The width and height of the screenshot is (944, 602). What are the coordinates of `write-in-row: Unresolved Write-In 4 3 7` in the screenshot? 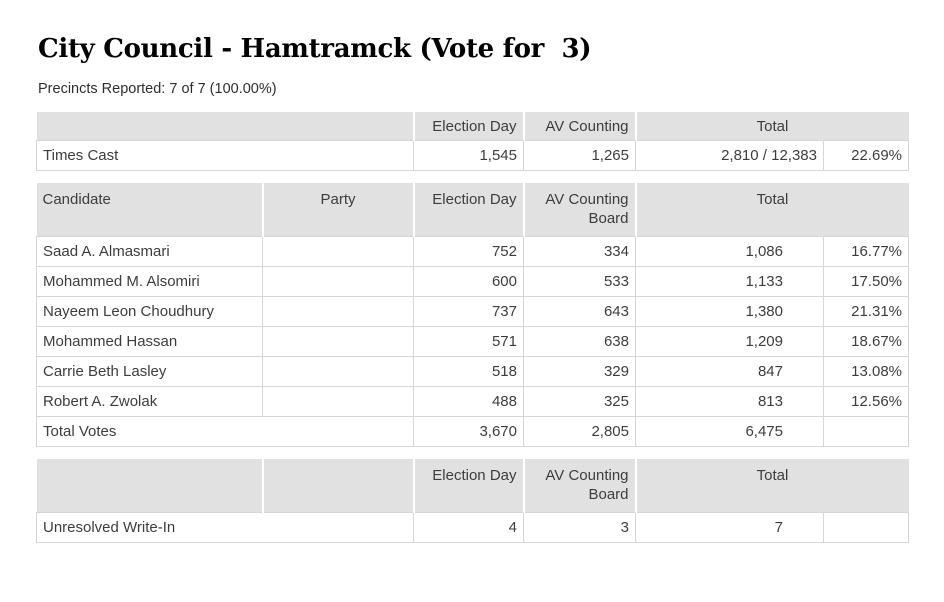 It's located at (472, 527).